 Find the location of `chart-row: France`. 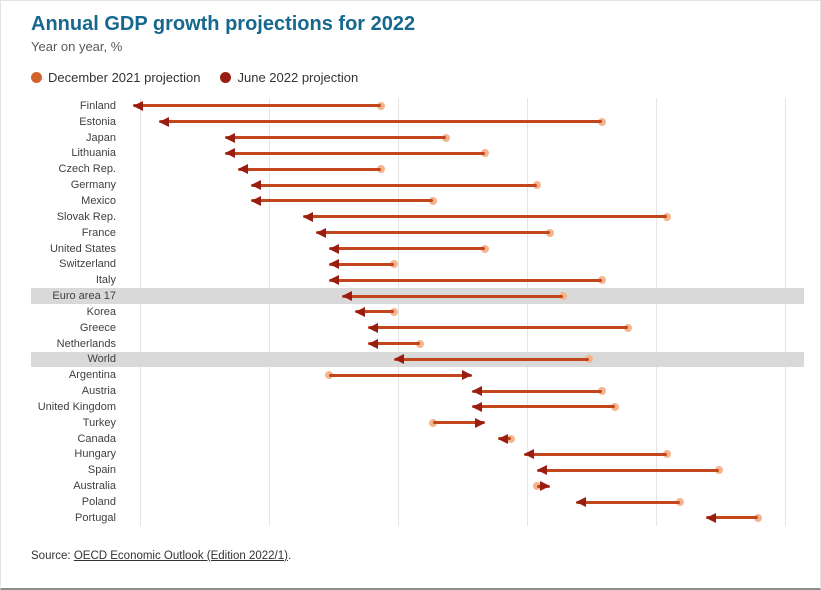

chart-row: France is located at coordinates (417, 233).